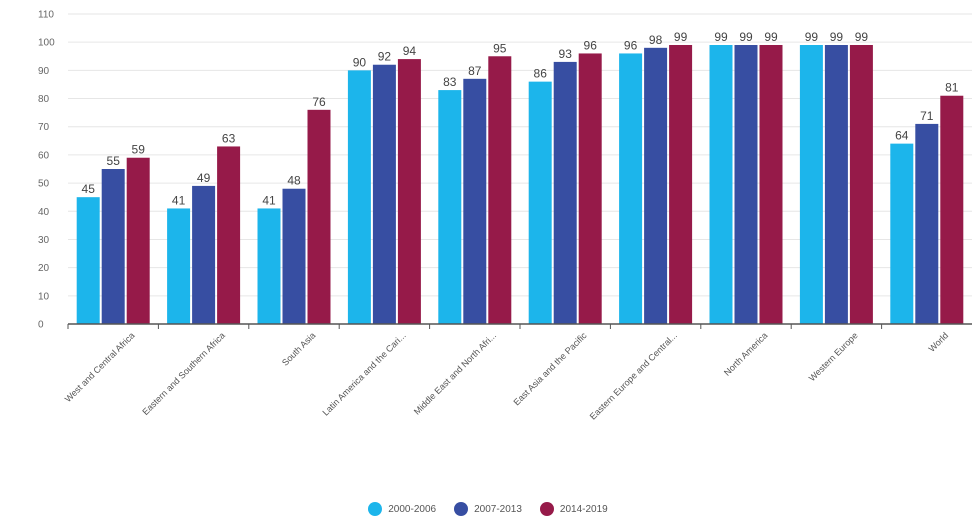 This screenshot has width=976, height=525. Describe the element at coordinates (541, 74) in the screenshot. I see `data-label: 86` at that location.